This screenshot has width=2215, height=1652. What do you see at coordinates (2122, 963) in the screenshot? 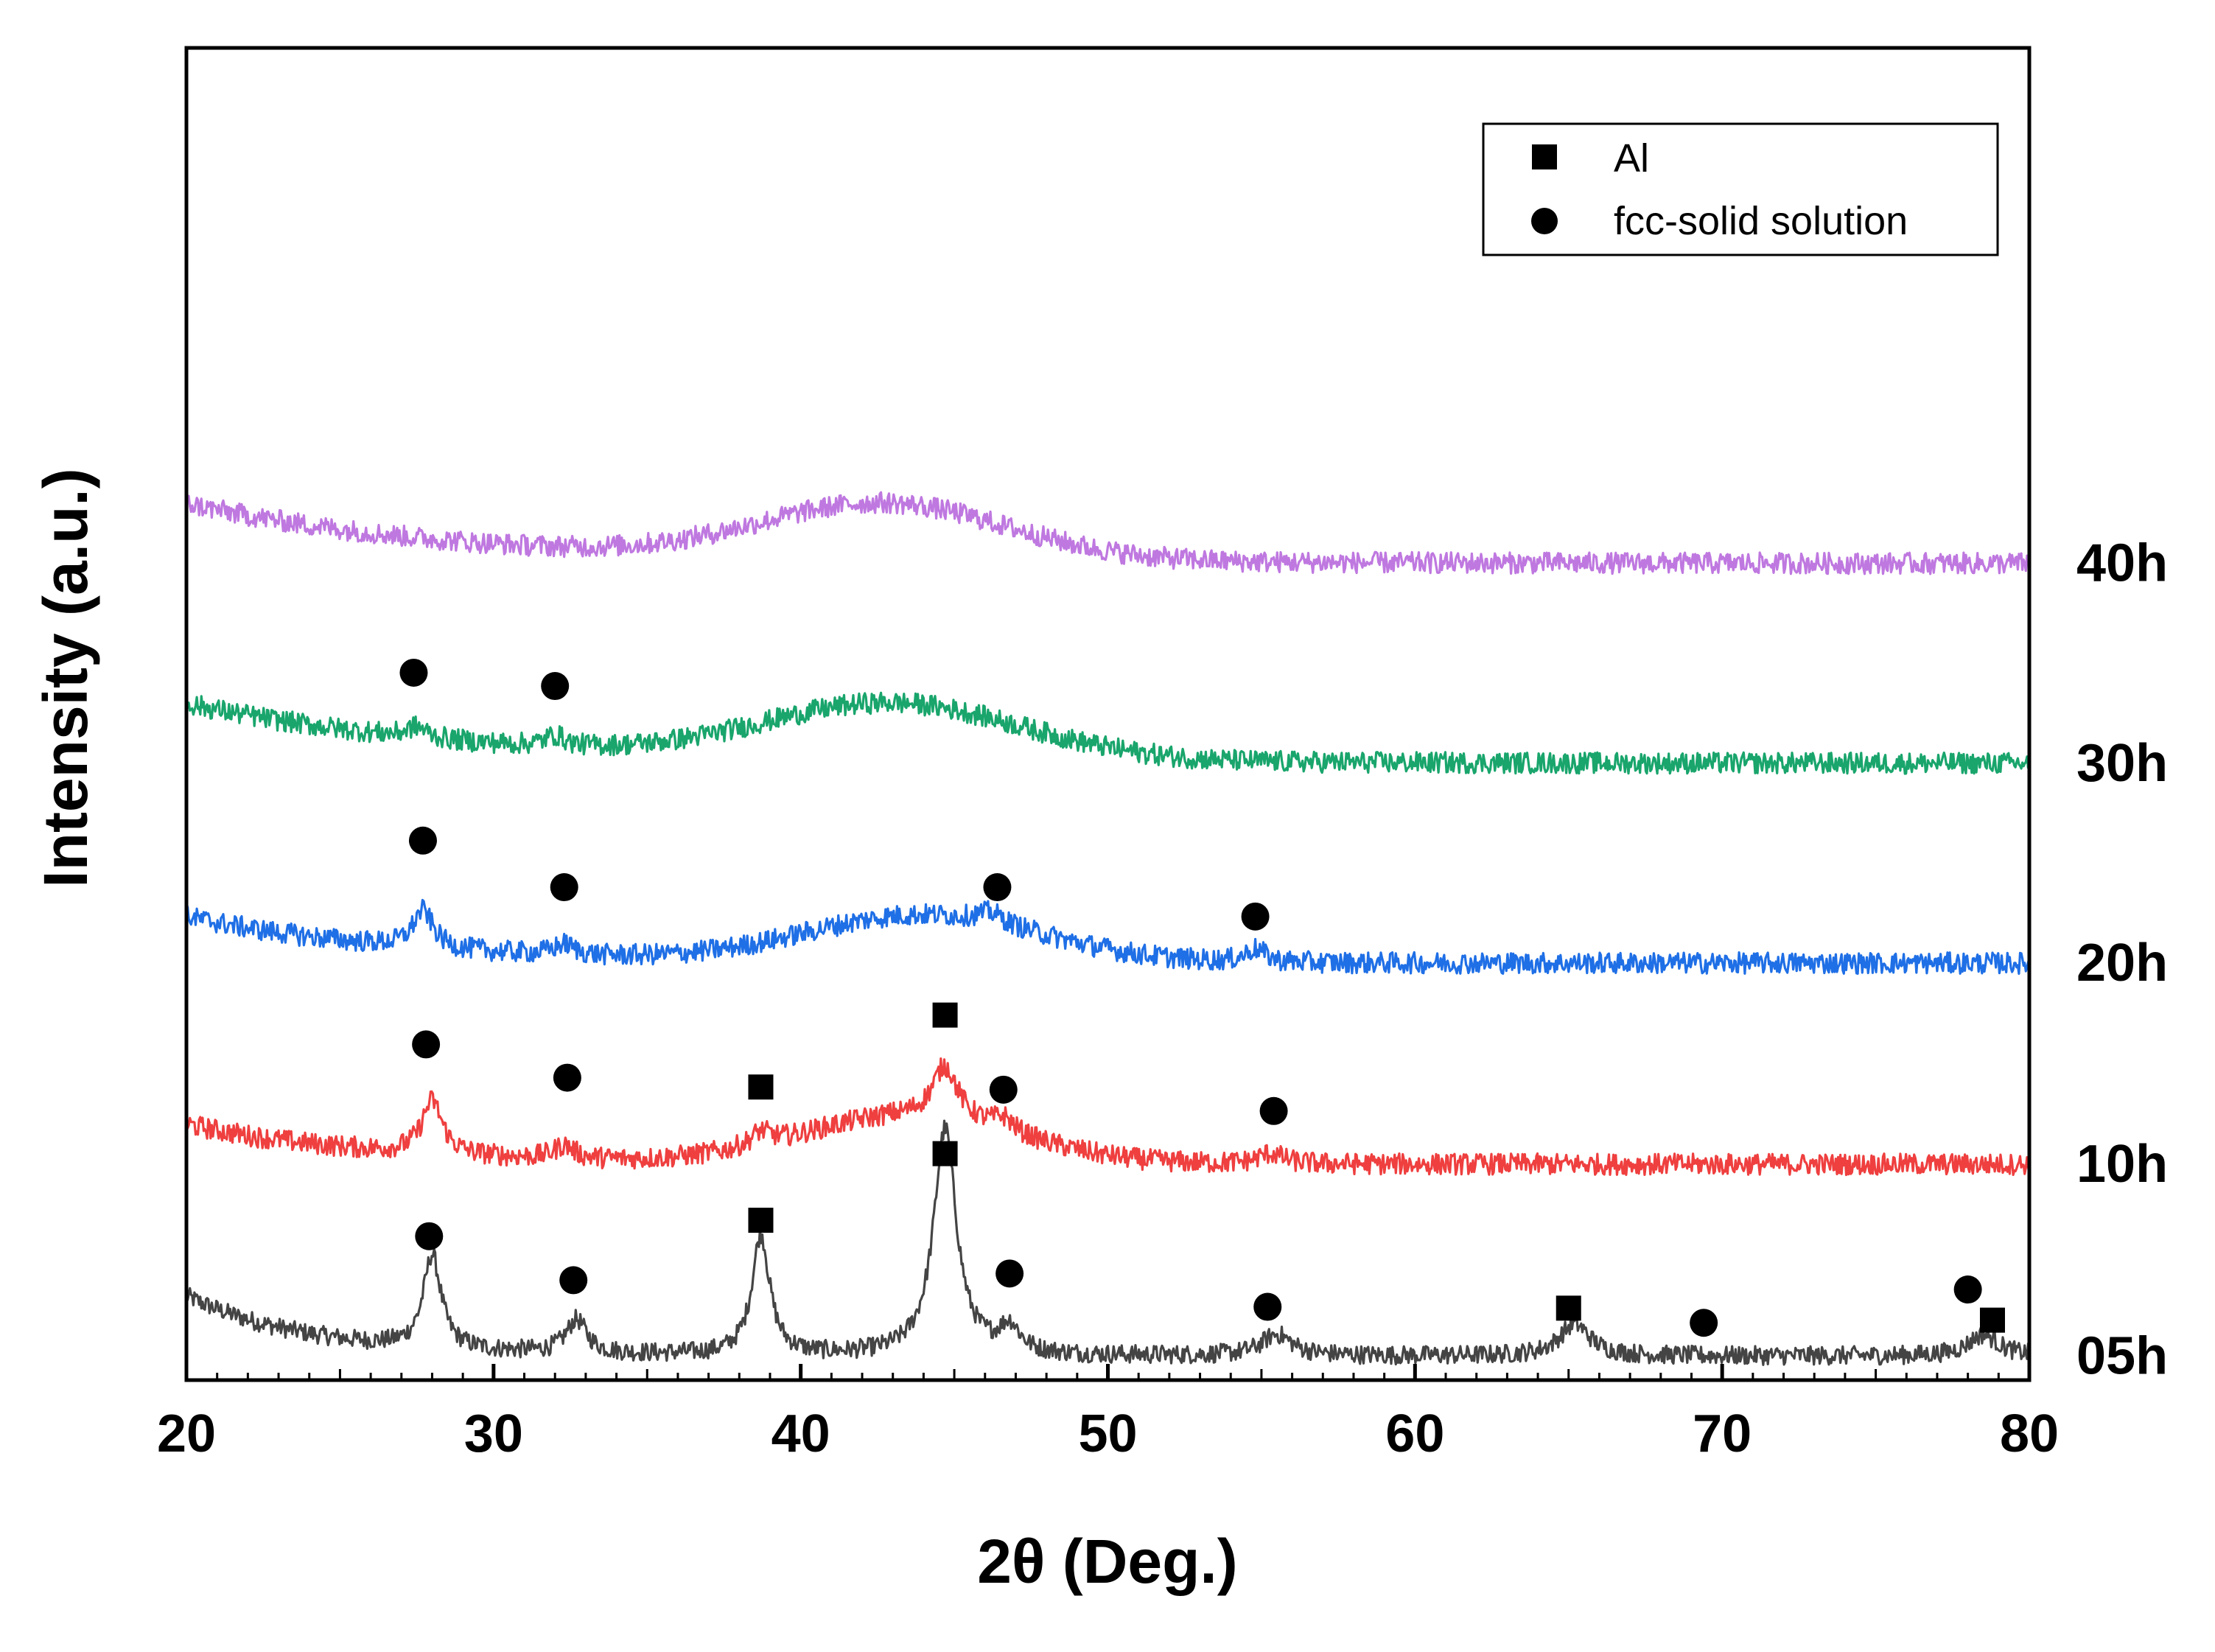
I see `series-label-20h: 20h` at bounding box center [2122, 963].